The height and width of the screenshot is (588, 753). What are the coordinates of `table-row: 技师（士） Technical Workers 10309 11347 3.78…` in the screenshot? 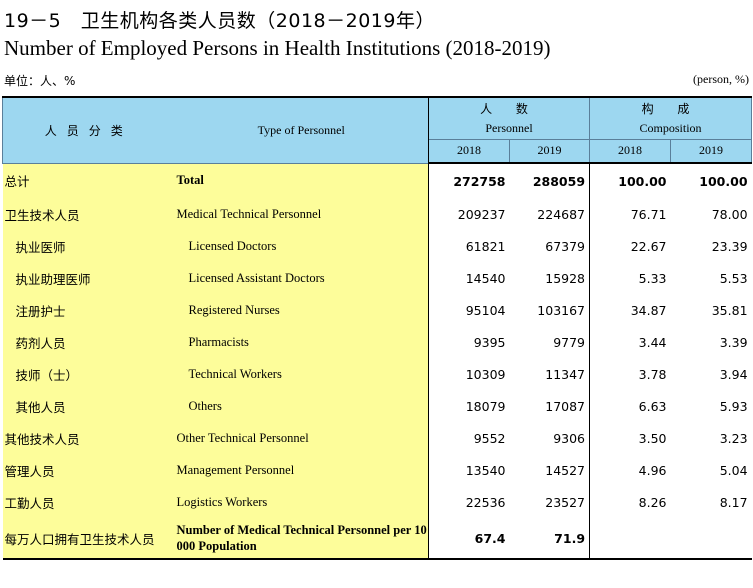 It's located at (377, 374).